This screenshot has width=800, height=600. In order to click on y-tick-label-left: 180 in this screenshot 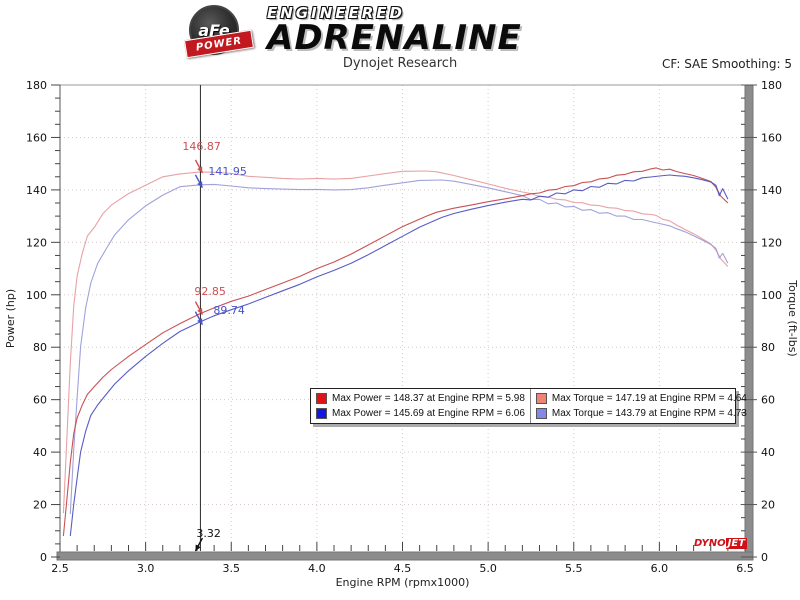, I will do `click(36, 85)`.